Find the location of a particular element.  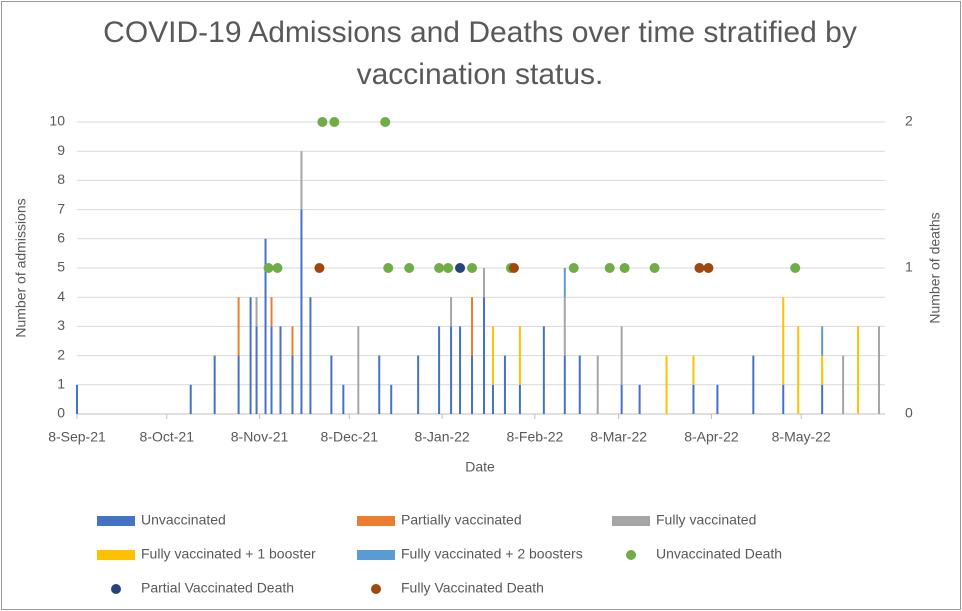

y-tick-label: 10 is located at coordinates (57, 121).